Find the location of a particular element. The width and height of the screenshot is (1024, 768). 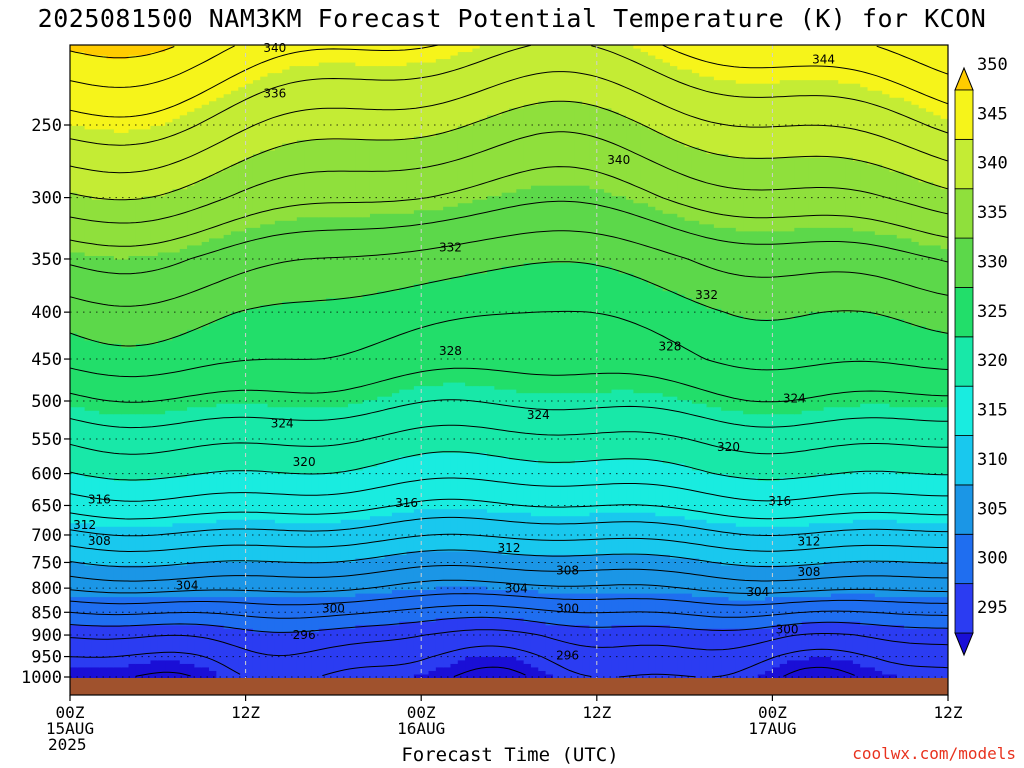

y-tick-label: 300 is located at coordinates (46, 199).